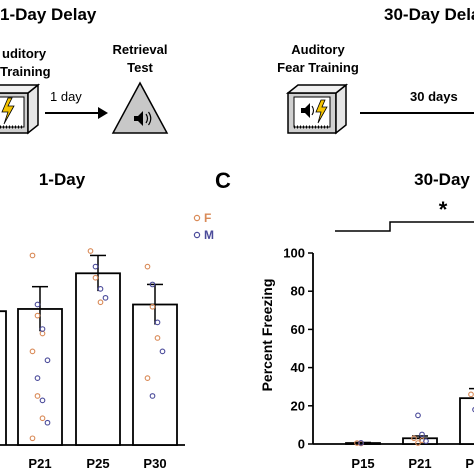 The height and width of the screenshot is (474, 474). Describe the element at coordinates (25, 71) in the screenshot. I see `left-box-label-2: Training` at that location.